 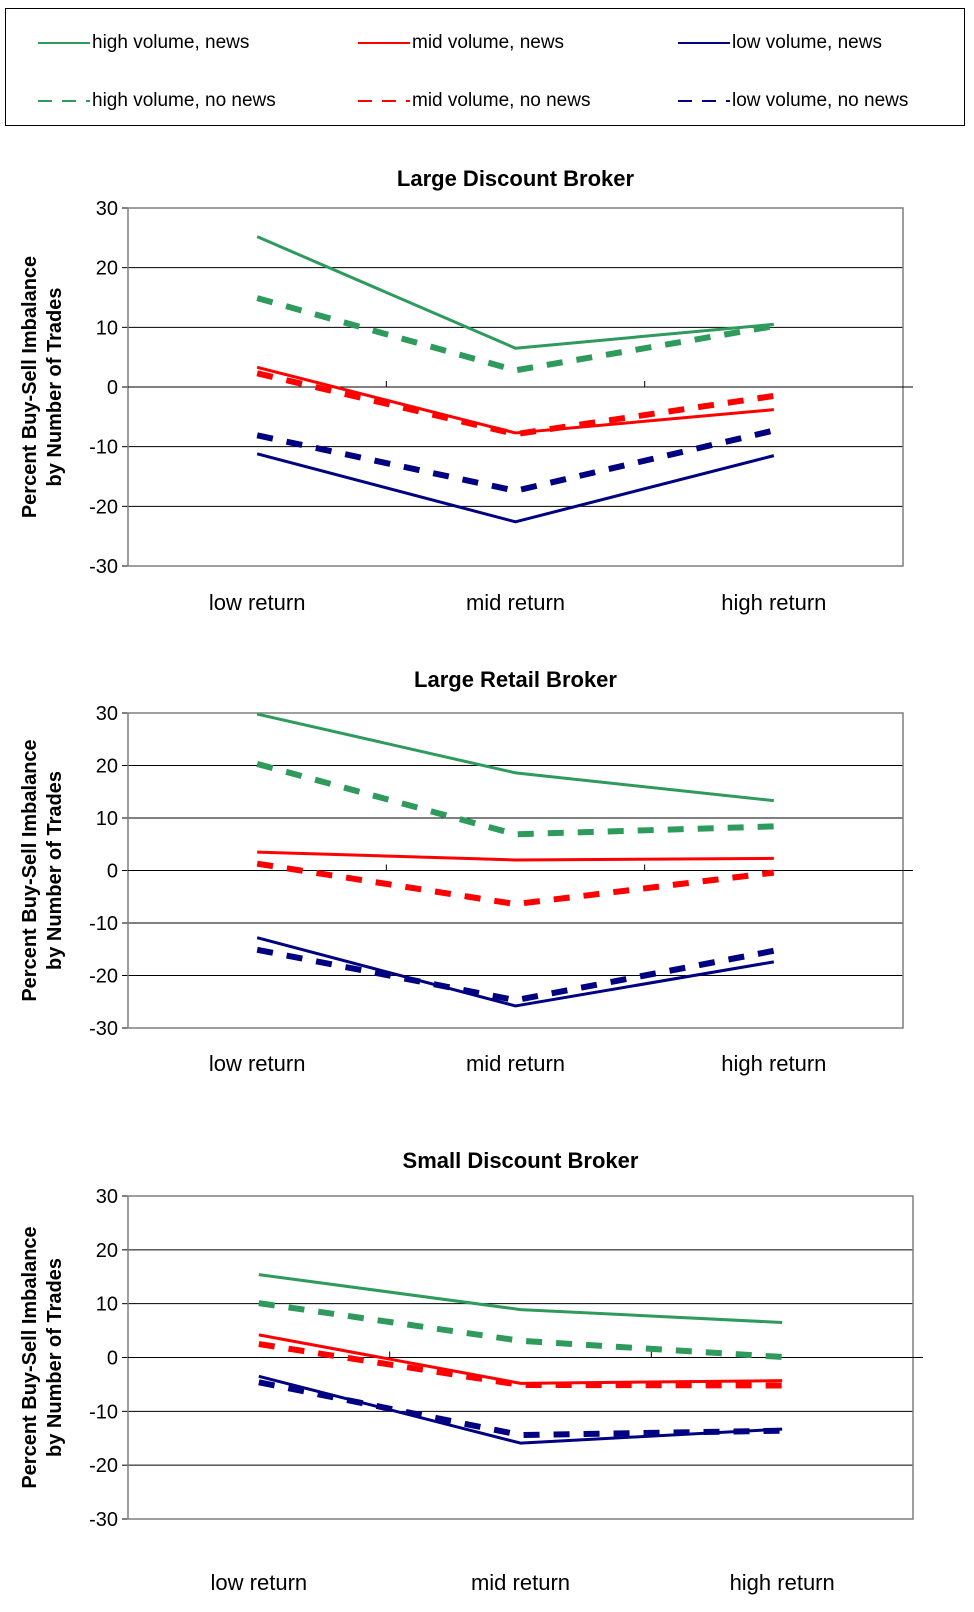 I want to click on chart-title: Large Discount Broker, so click(x=516, y=178).